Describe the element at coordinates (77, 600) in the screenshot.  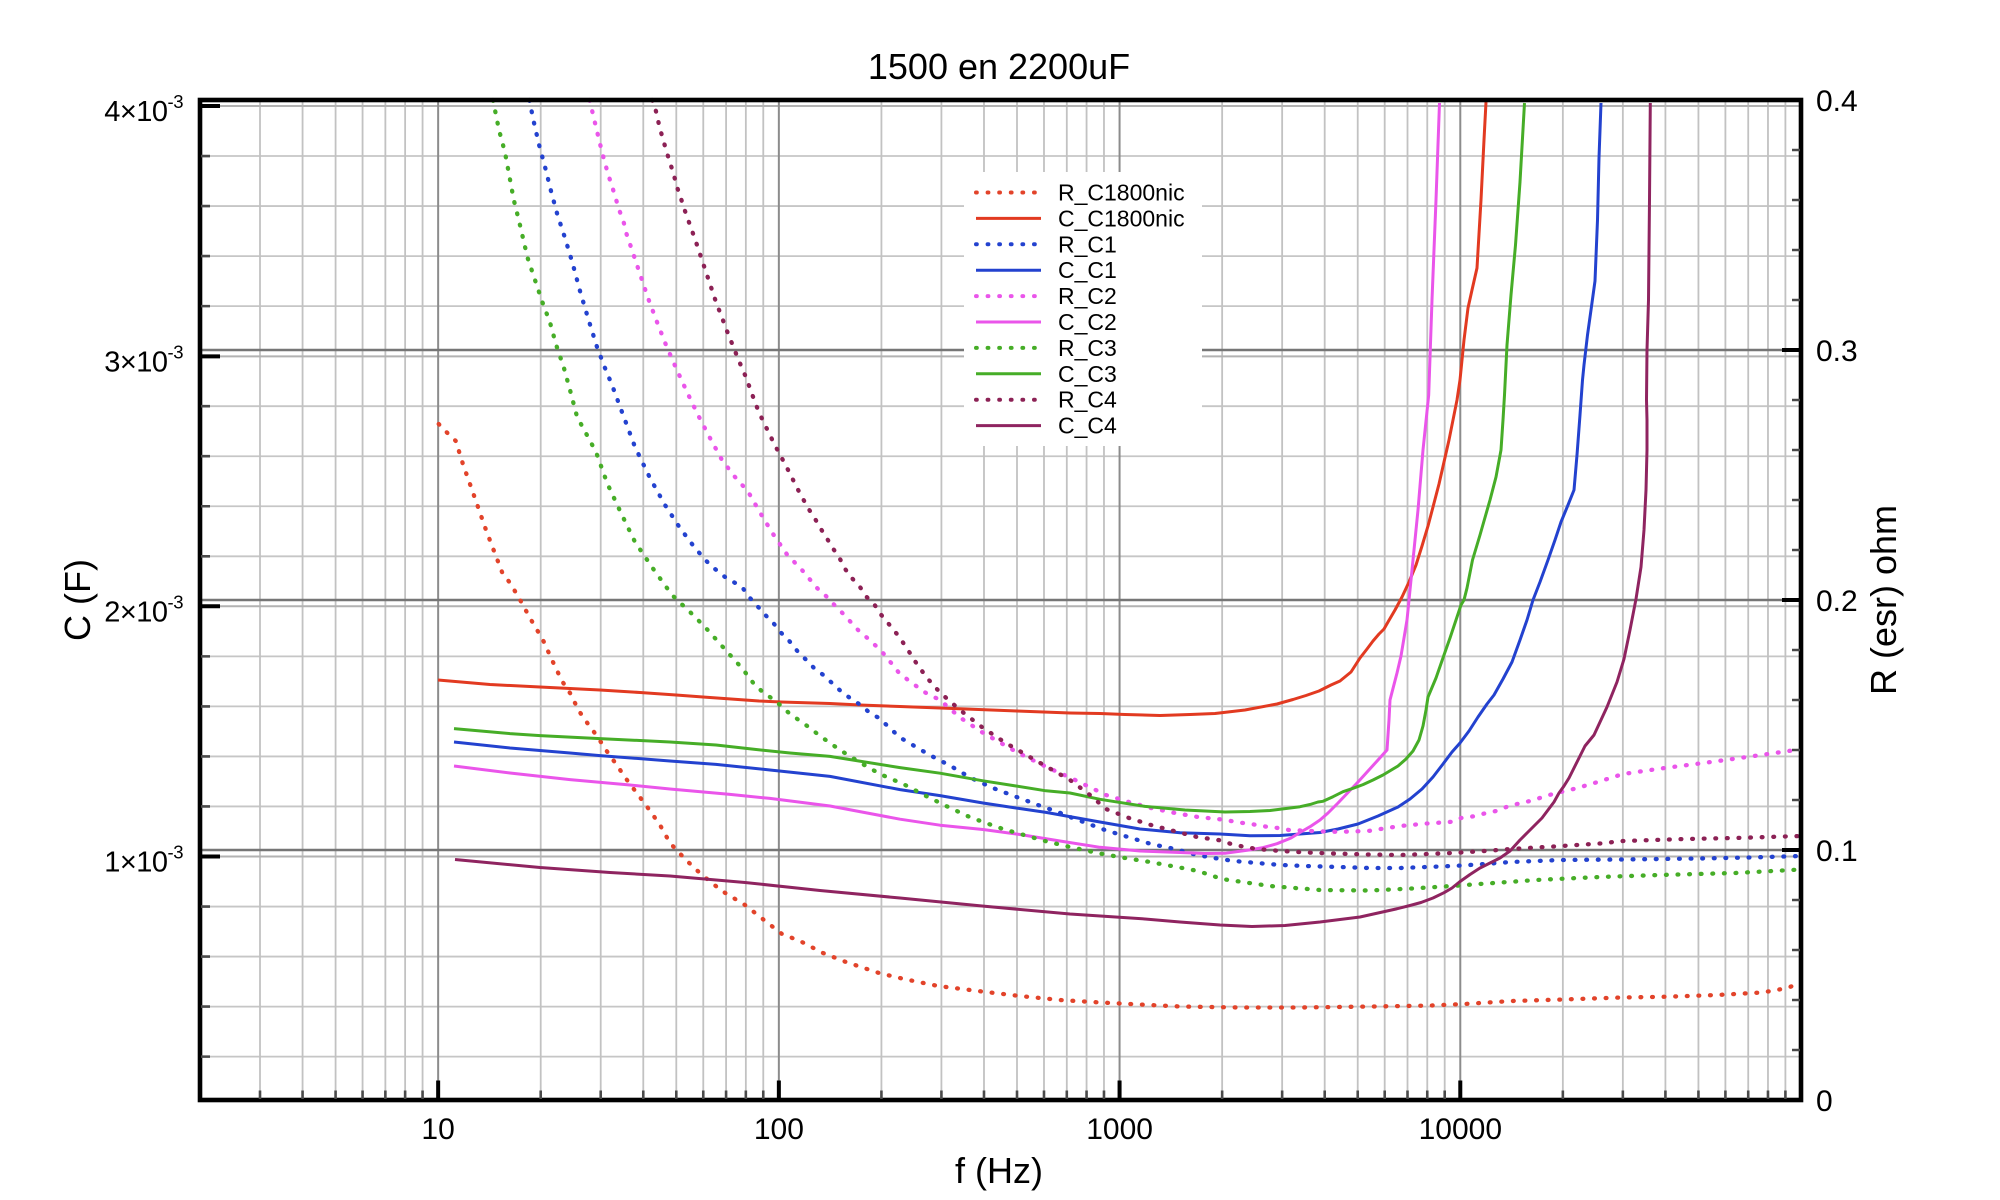
I see `svg-text: C (F)` at that location.